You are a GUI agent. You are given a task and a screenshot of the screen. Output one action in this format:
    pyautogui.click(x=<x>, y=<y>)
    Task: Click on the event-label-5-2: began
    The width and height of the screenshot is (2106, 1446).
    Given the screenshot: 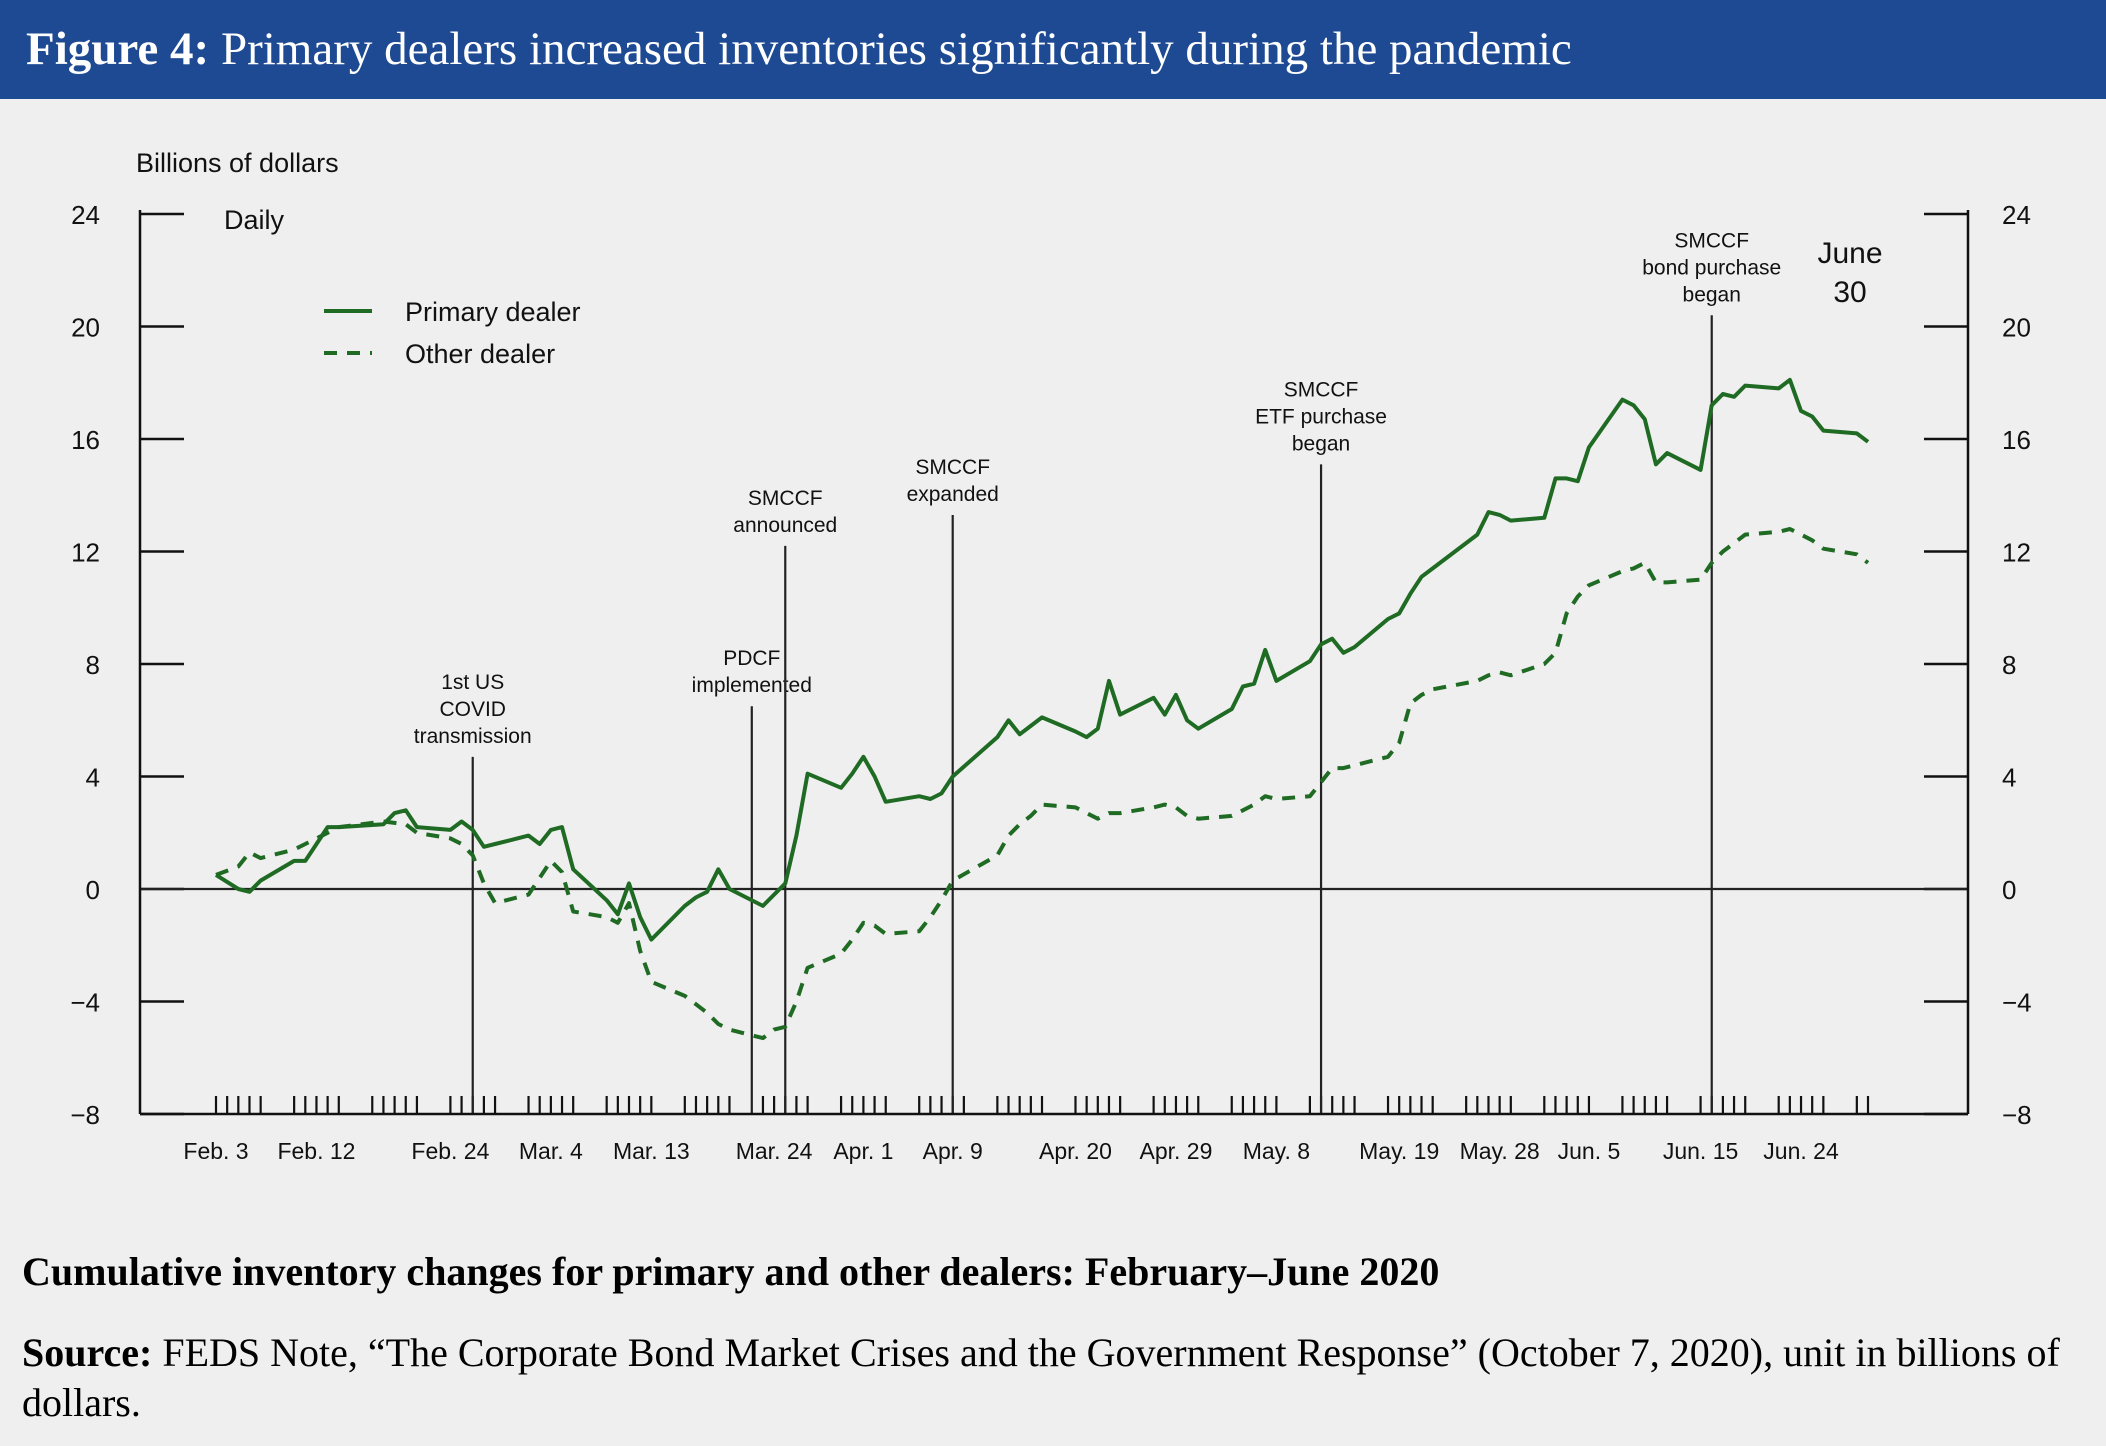 What is the action you would take?
    pyautogui.click(x=1712, y=294)
    